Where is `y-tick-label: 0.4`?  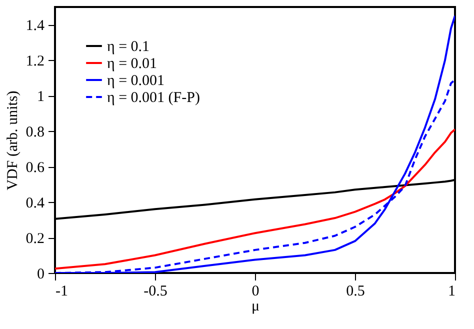
y-tick-label: 0.4 is located at coordinates (35, 204).